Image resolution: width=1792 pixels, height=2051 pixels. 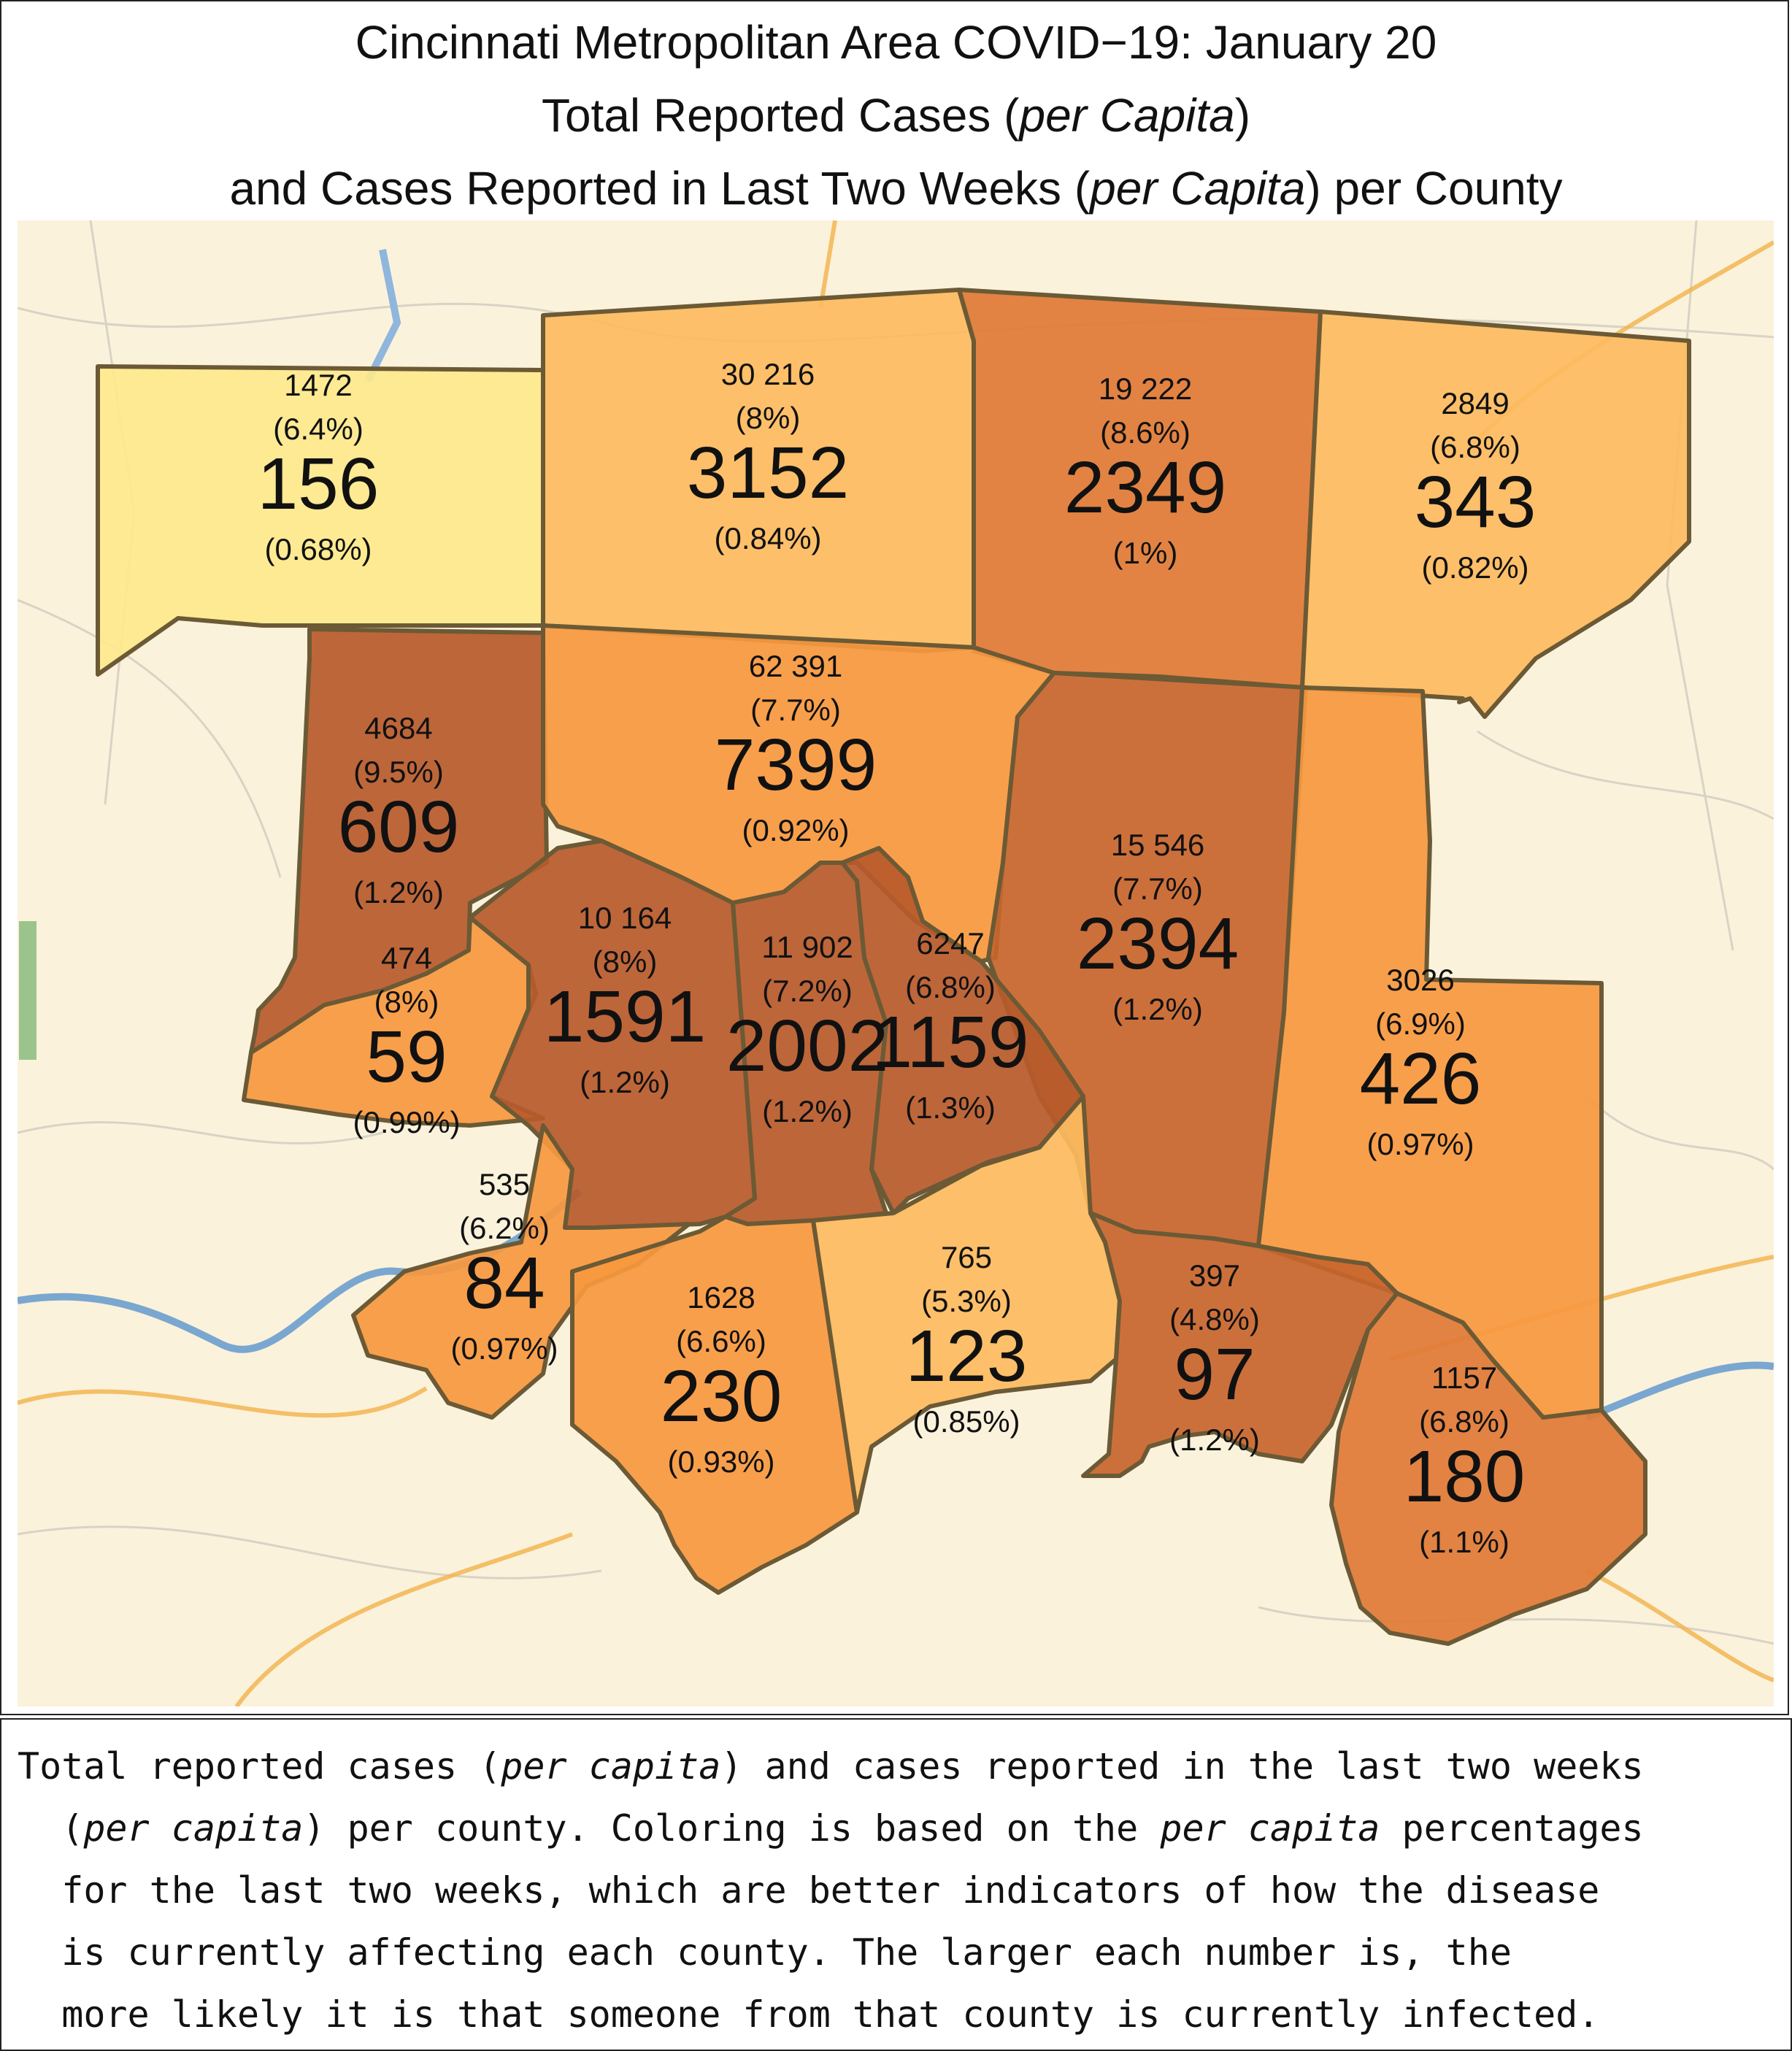 I want to click on county-total: 765, so click(x=967, y=1257).